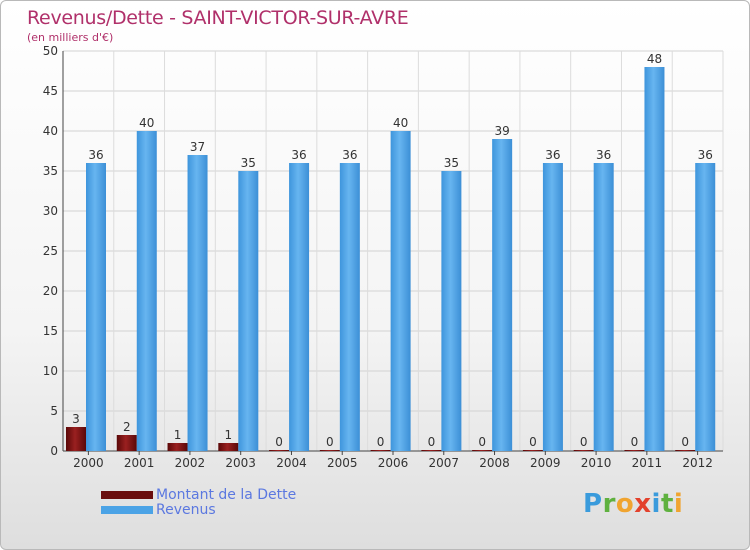  What do you see at coordinates (502, 131) in the screenshot?
I see `data-label: 39` at bounding box center [502, 131].